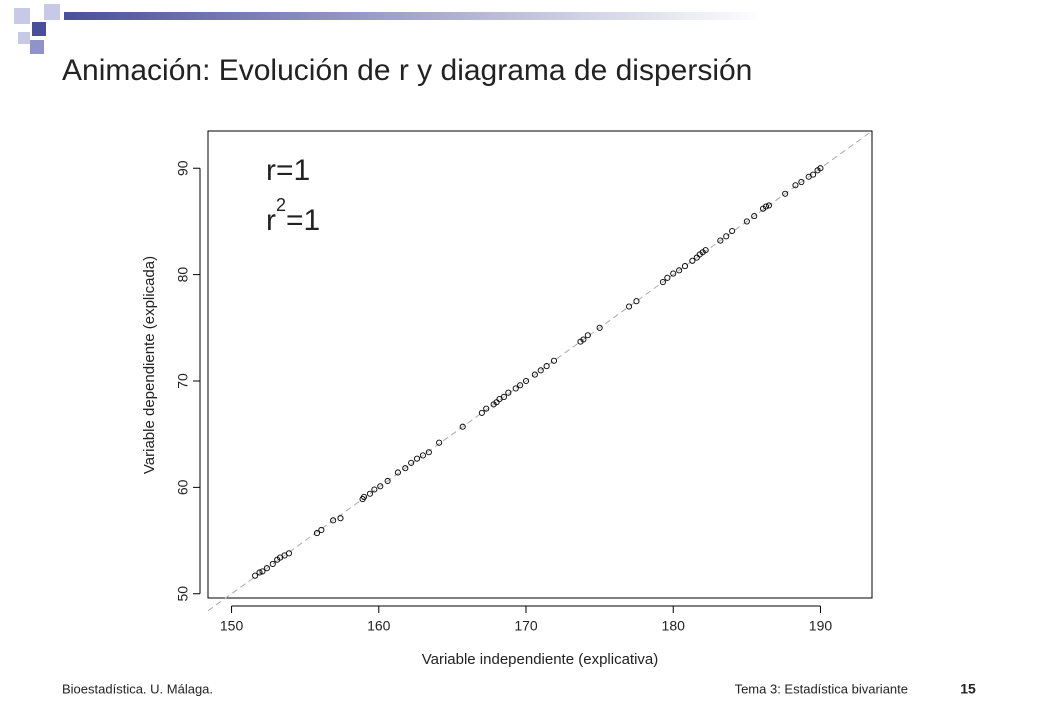  What do you see at coordinates (674, 626) in the screenshot?
I see `x-tick-label: 180` at bounding box center [674, 626].